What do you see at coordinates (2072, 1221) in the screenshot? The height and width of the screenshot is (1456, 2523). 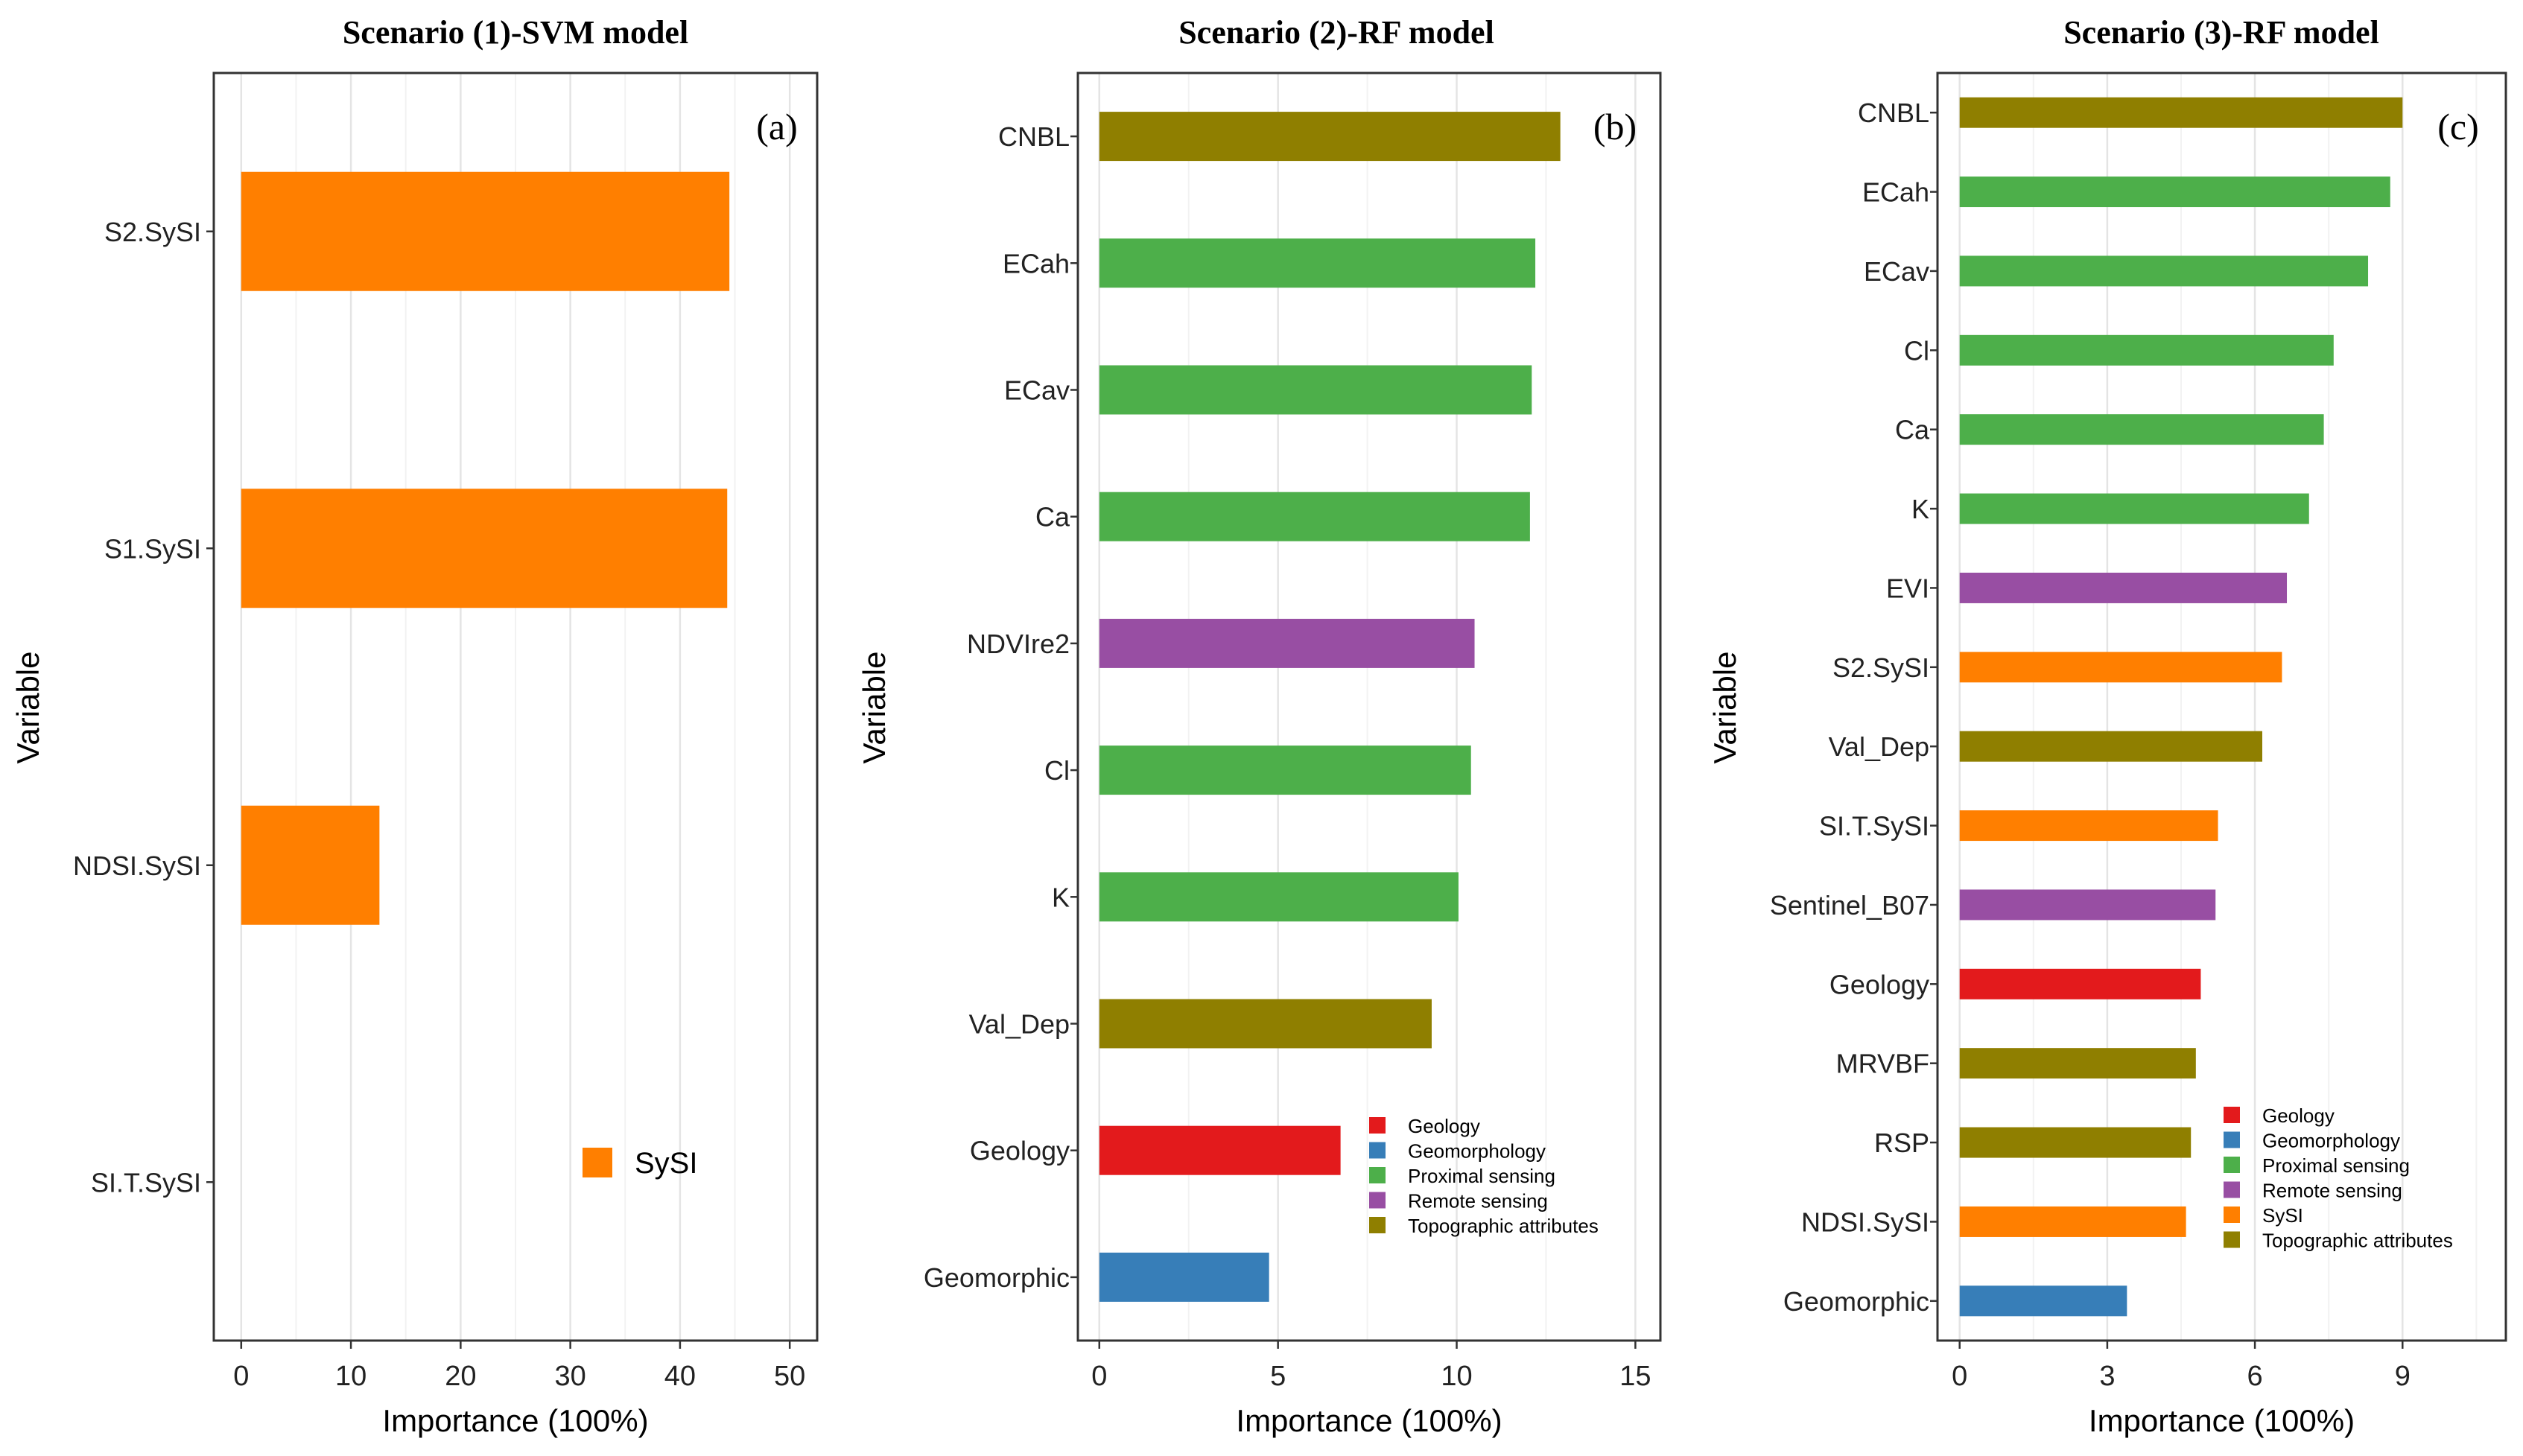 I see `bar-ndsi-sysi` at bounding box center [2072, 1221].